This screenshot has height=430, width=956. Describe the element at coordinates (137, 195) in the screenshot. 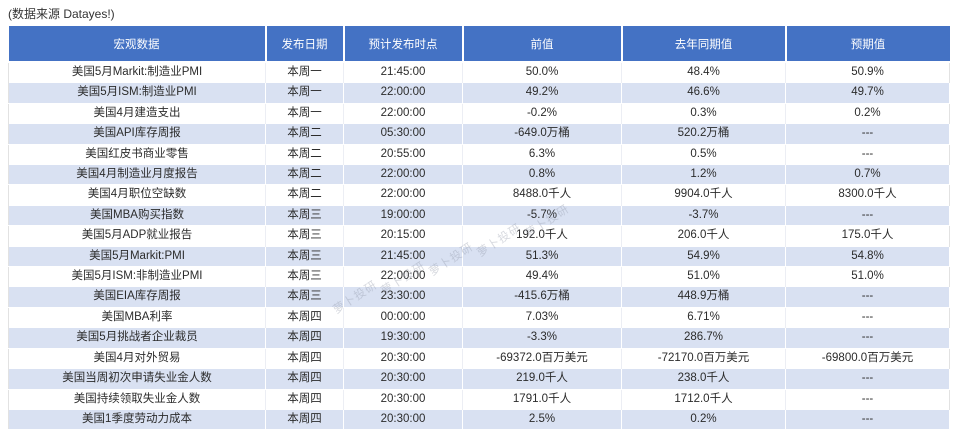

I see `table-cell: 美国4月职位空缺数` at that location.